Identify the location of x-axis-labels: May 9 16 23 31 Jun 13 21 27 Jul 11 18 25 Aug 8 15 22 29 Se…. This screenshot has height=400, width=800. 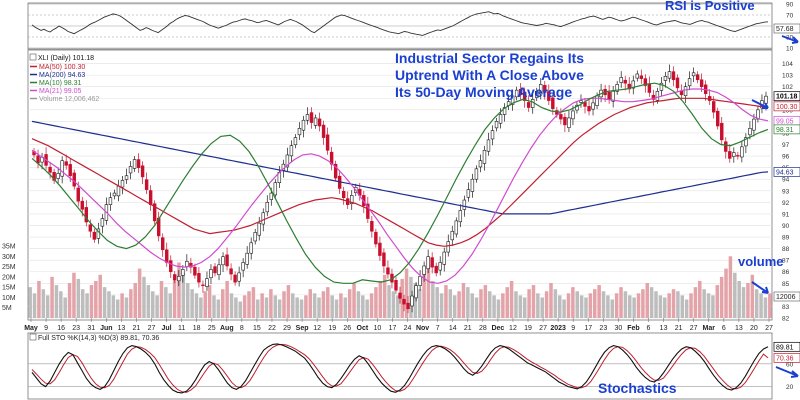
(398, 325).